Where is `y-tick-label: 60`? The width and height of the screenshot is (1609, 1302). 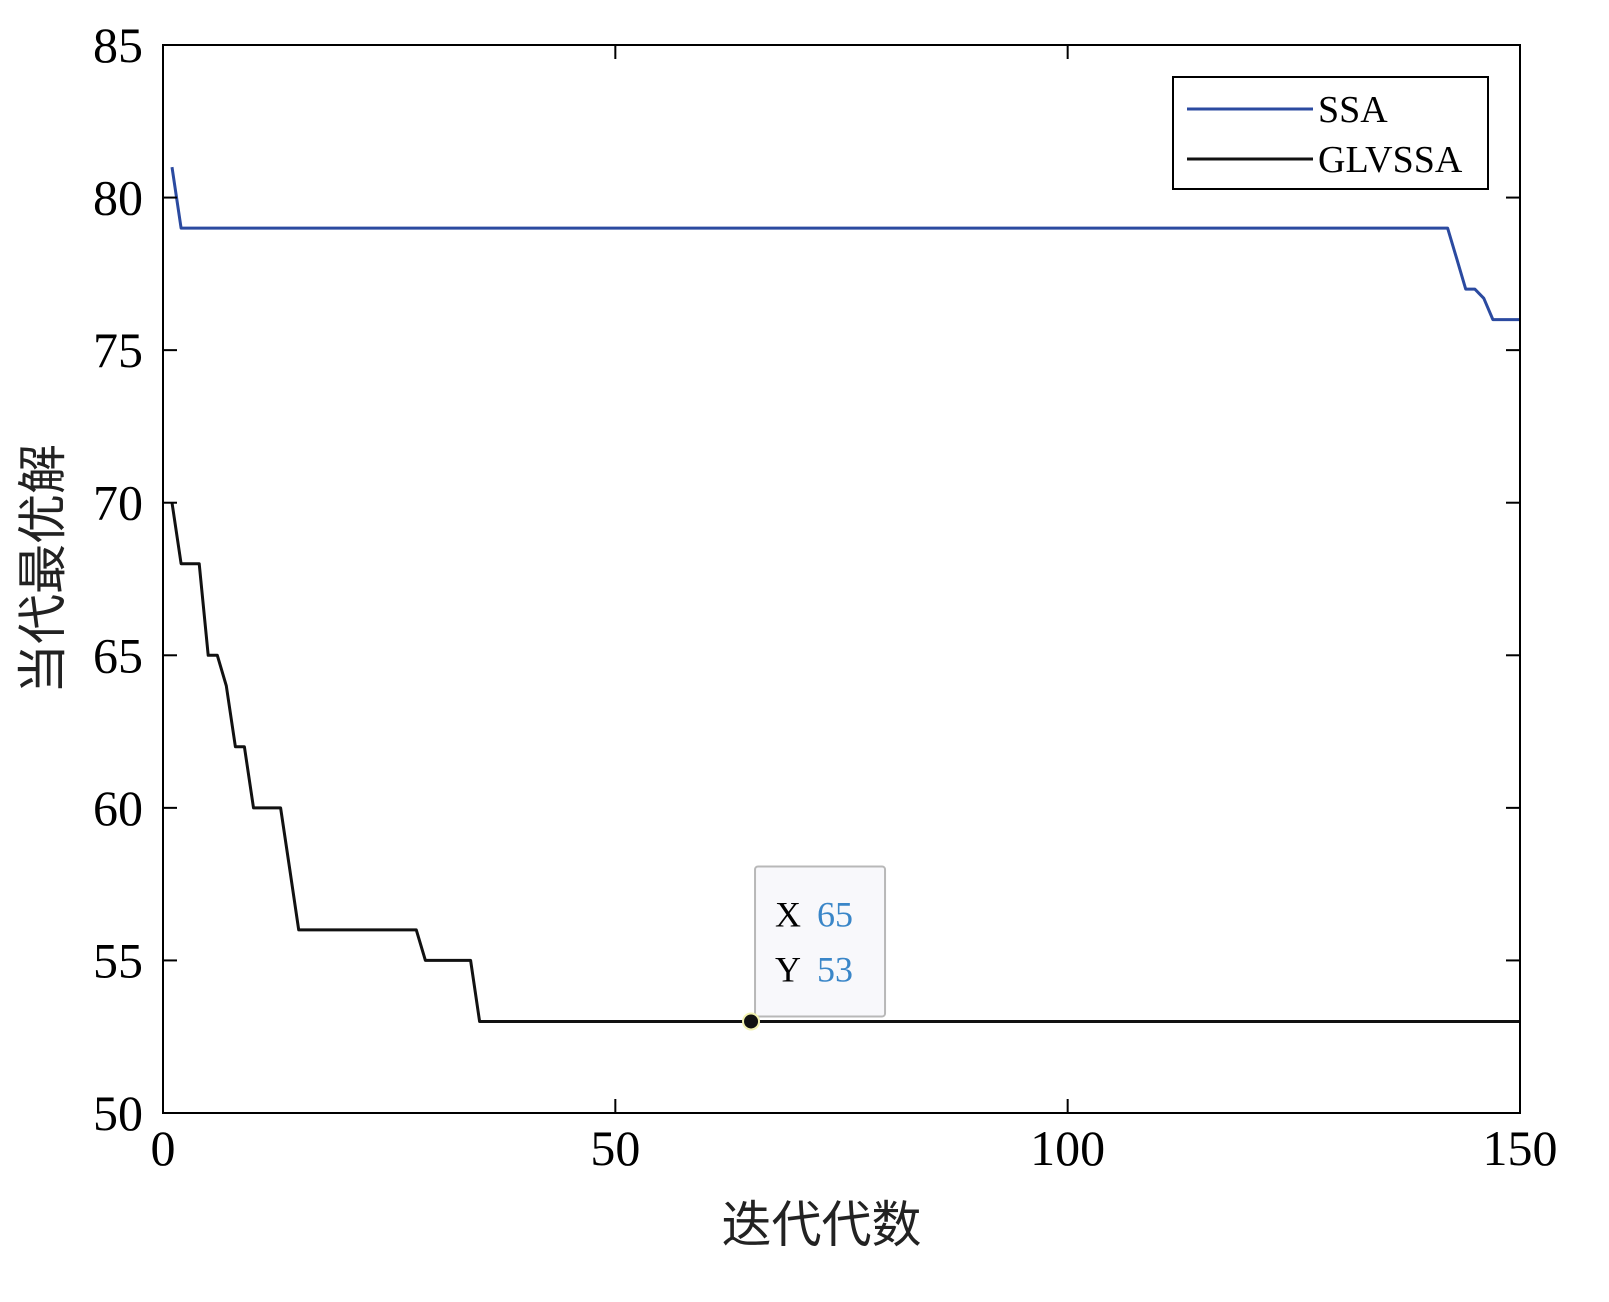 y-tick-label: 60 is located at coordinates (118, 808).